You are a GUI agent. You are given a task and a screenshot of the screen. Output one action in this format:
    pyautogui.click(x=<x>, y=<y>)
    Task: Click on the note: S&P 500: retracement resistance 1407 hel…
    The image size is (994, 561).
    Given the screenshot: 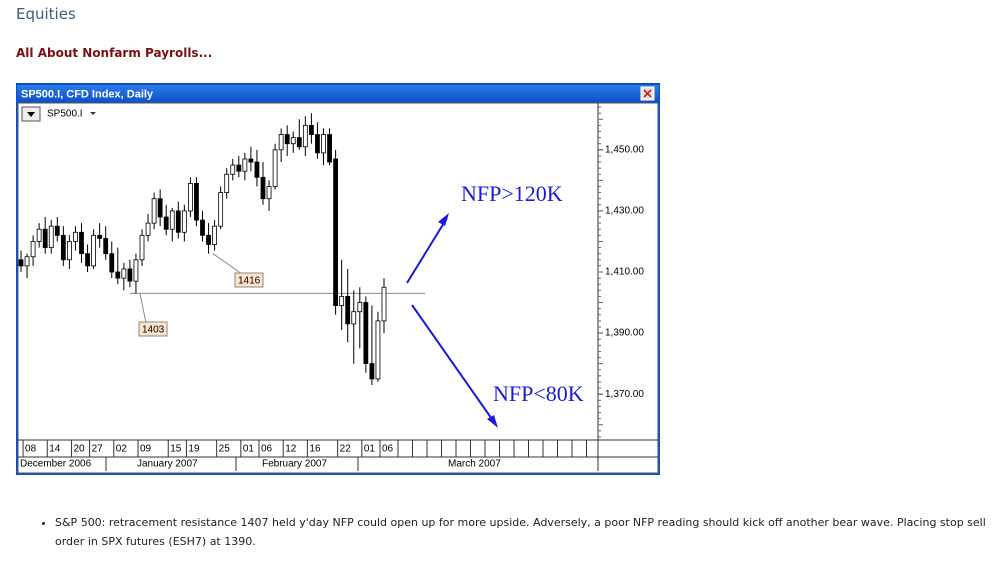 What is the action you would take?
    pyautogui.click(x=524, y=532)
    